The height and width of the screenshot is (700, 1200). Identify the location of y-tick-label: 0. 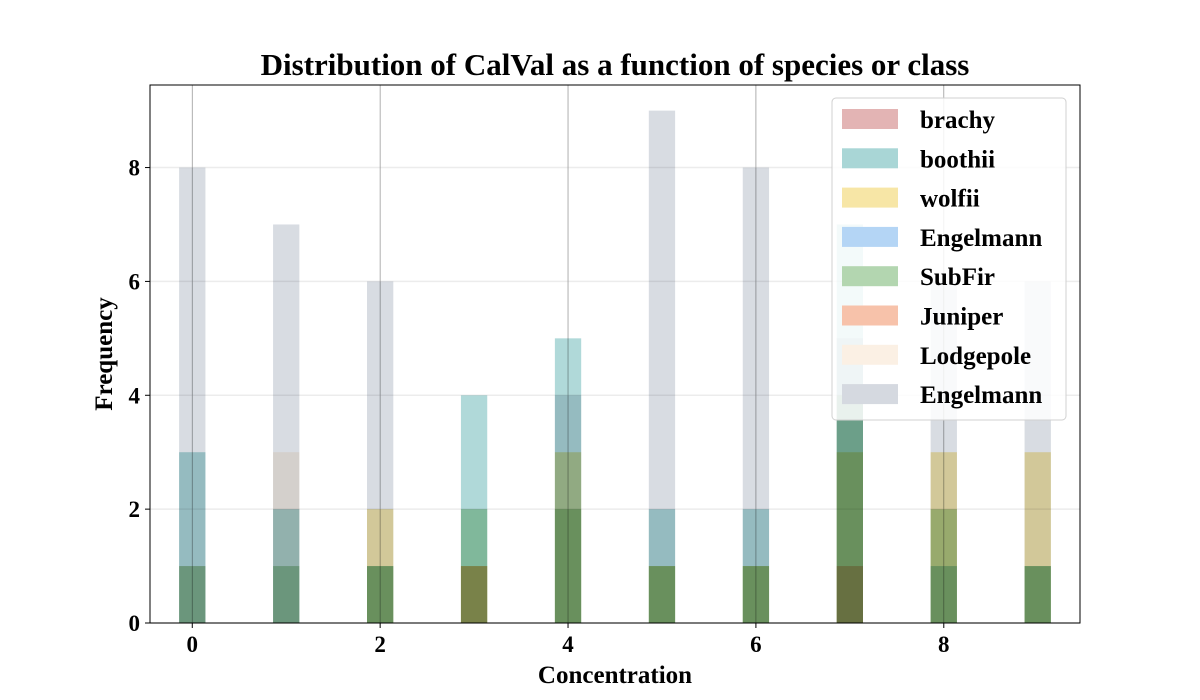
(135, 623).